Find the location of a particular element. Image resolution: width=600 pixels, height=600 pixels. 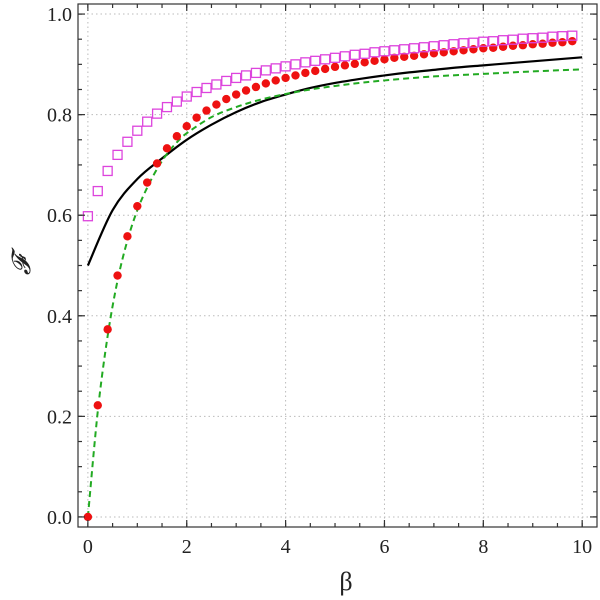

y-tick-label: 0.0 is located at coordinates (59, 518).